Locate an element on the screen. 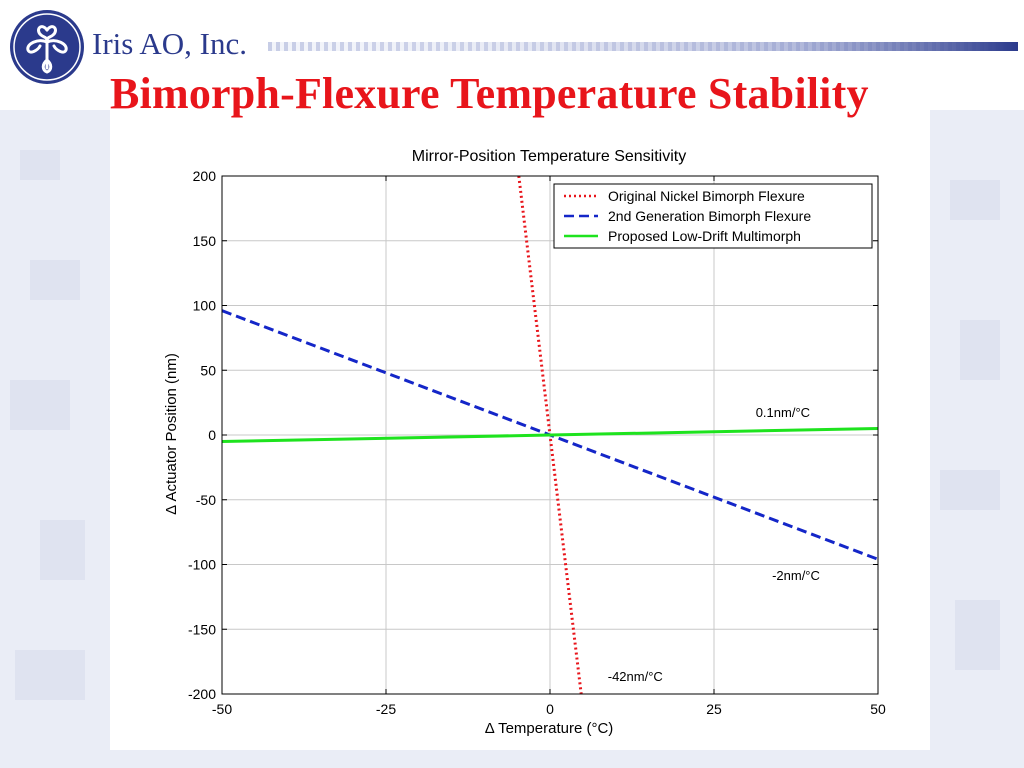 This screenshot has height=768, width=1024. legend-label: Original Nickel Bimorph Flexure is located at coordinates (706, 196).